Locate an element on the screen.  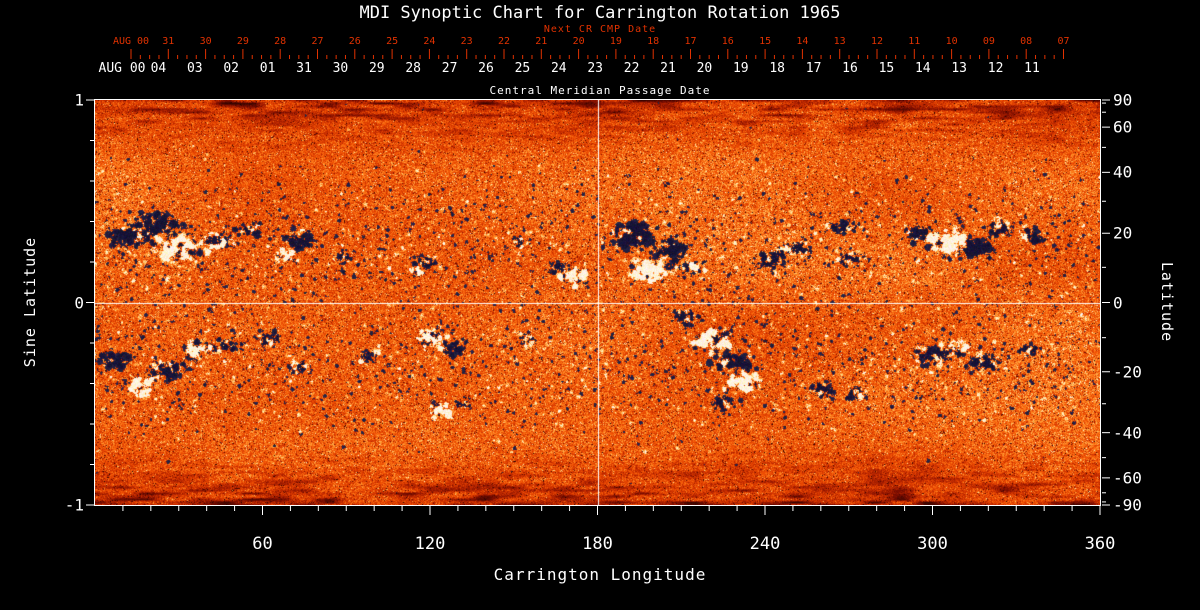
next-cr-date-tick-label: 13 is located at coordinates (839, 41).